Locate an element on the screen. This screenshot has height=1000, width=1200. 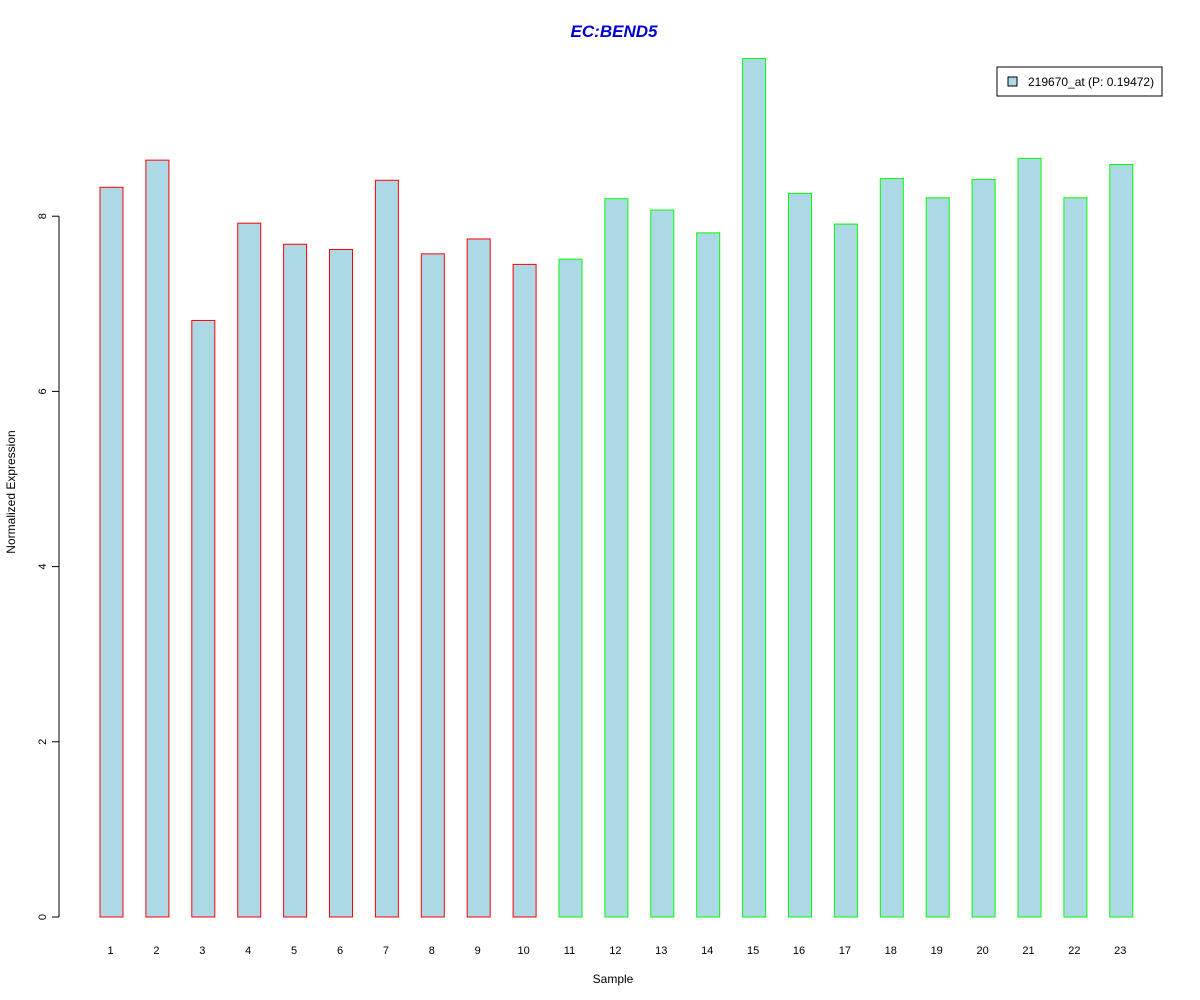
x-tick-label: 21 is located at coordinates (1028, 951).